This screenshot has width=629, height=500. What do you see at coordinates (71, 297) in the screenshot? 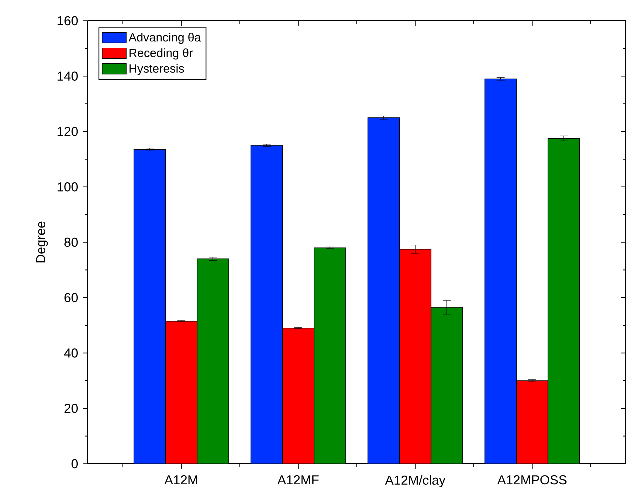
I see `y-tick-label: 60` at bounding box center [71, 297].